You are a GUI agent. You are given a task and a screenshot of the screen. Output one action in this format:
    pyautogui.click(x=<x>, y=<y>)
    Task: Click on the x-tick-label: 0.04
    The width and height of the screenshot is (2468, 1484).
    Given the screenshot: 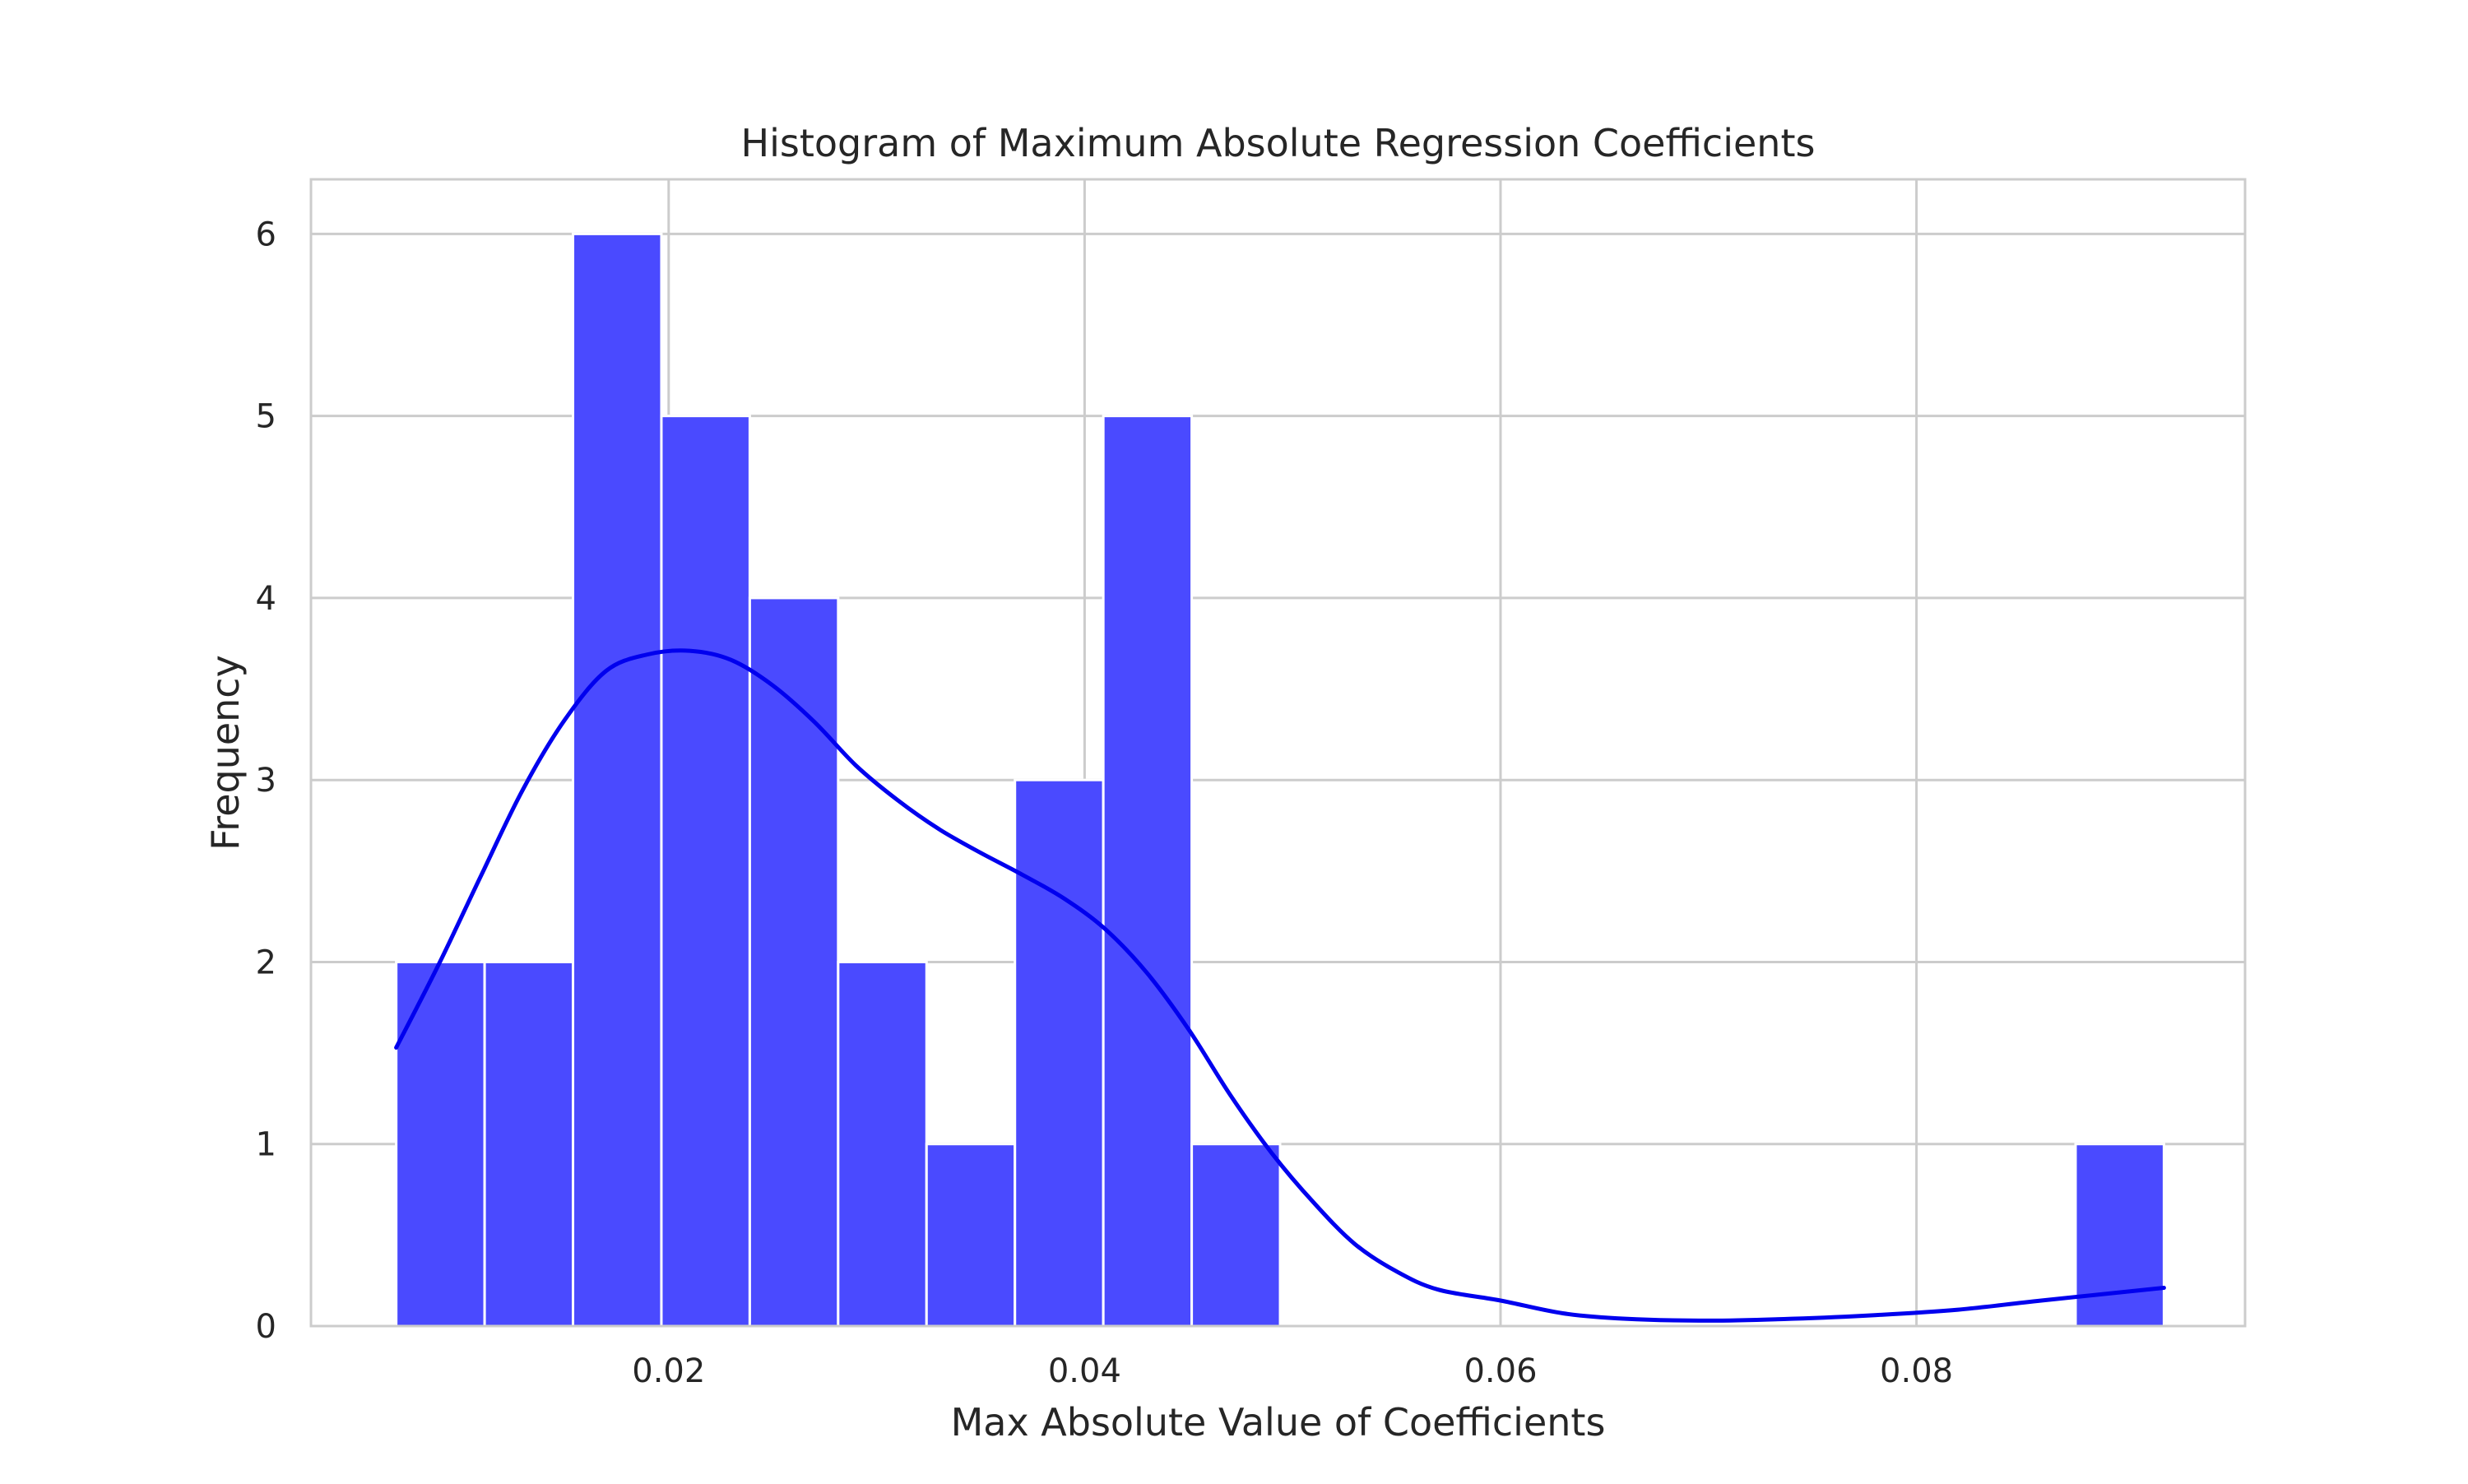 What is the action you would take?
    pyautogui.click(x=1084, y=1371)
    